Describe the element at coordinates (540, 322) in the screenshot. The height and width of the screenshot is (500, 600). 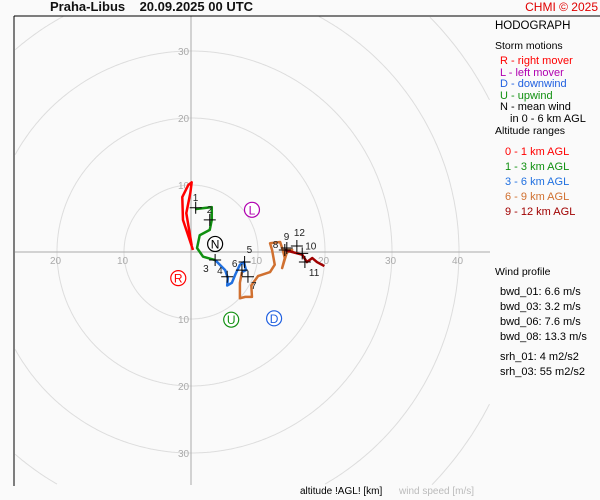
I see `wind-profile-item: bwd_06: 7.6 m/s` at that location.